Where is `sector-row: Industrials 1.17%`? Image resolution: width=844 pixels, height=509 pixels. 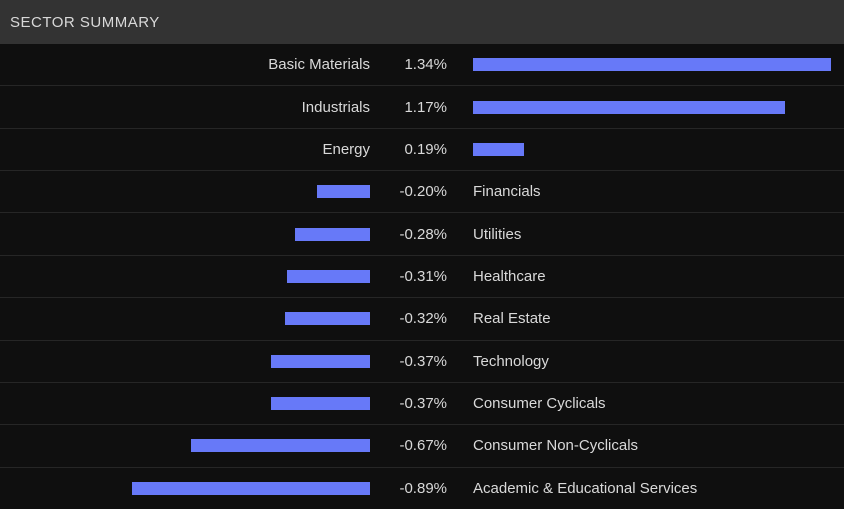
sector-row: Industrials 1.17% is located at coordinates (422, 106).